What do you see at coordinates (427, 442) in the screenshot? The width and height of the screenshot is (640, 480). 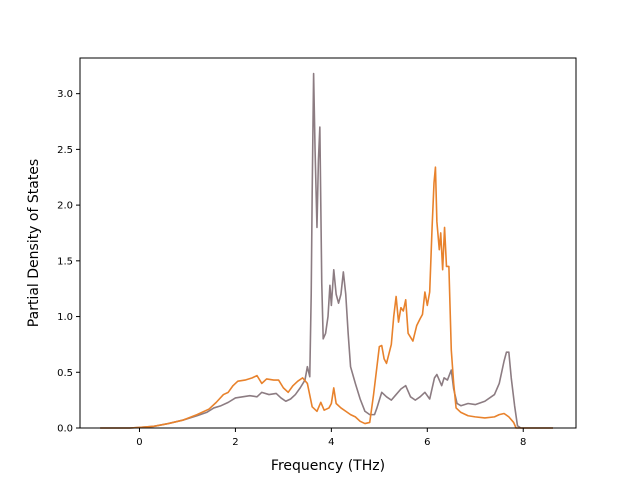 I see `x-tick-label: 6` at bounding box center [427, 442].